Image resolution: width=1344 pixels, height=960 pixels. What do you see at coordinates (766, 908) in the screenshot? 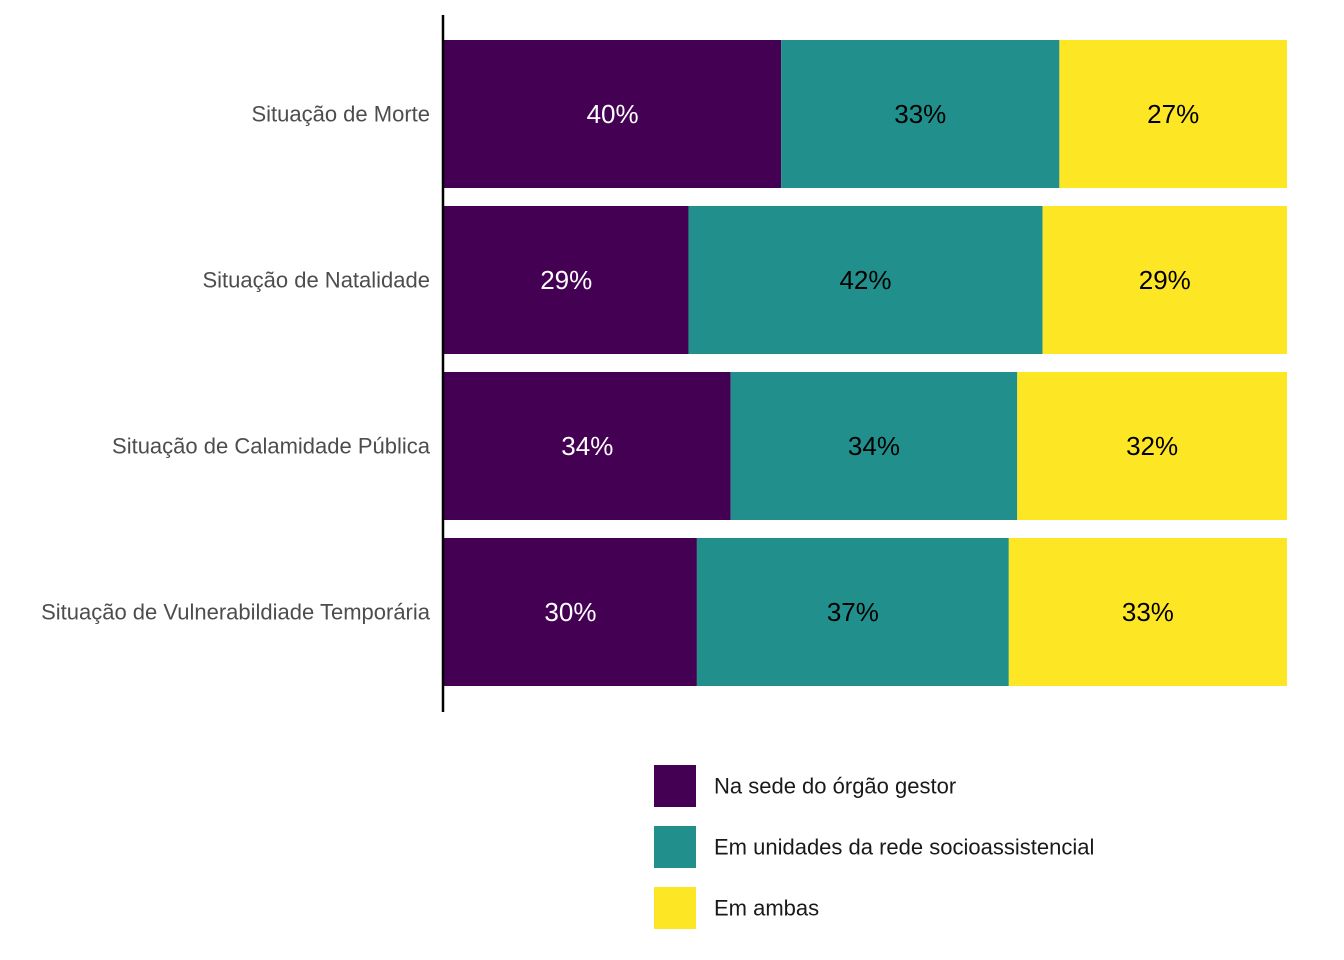
I see `legend-label: Em ambas` at bounding box center [766, 908].